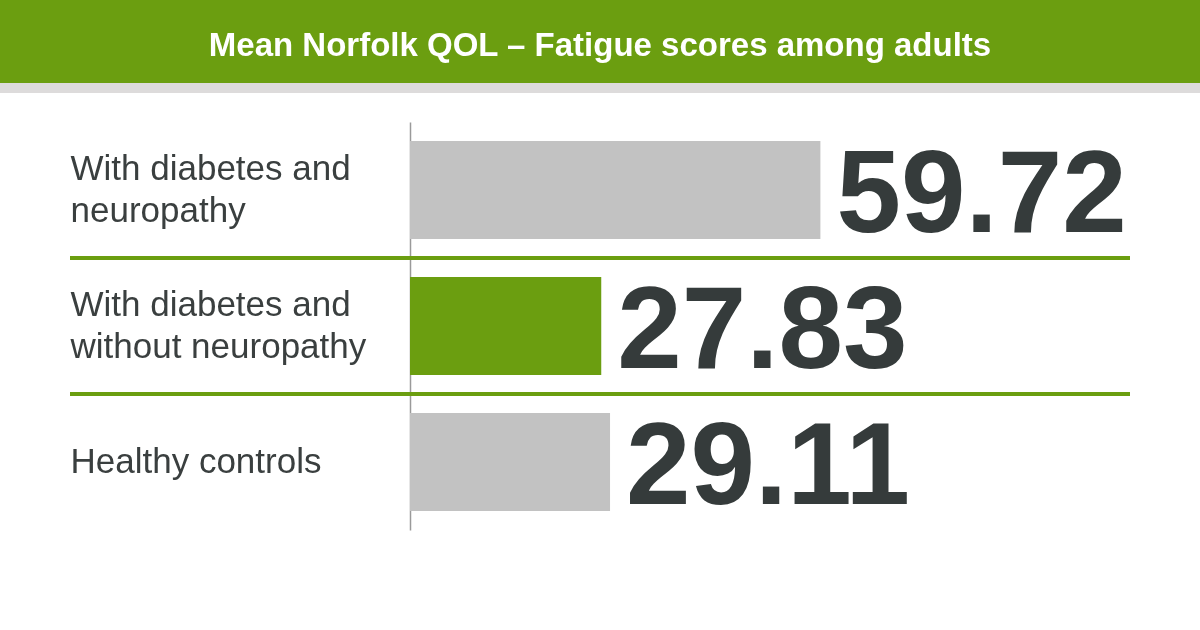  I want to click on y-tick-label: Healthy controls, so click(196, 460).